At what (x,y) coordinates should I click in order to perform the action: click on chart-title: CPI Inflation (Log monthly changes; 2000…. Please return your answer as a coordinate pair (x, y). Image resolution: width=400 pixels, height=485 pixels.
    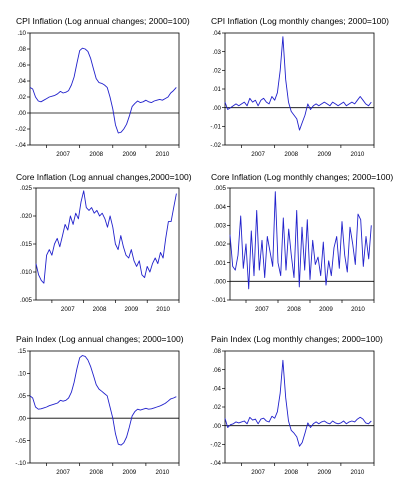
    Looking at the image, I should click on (300, 21).